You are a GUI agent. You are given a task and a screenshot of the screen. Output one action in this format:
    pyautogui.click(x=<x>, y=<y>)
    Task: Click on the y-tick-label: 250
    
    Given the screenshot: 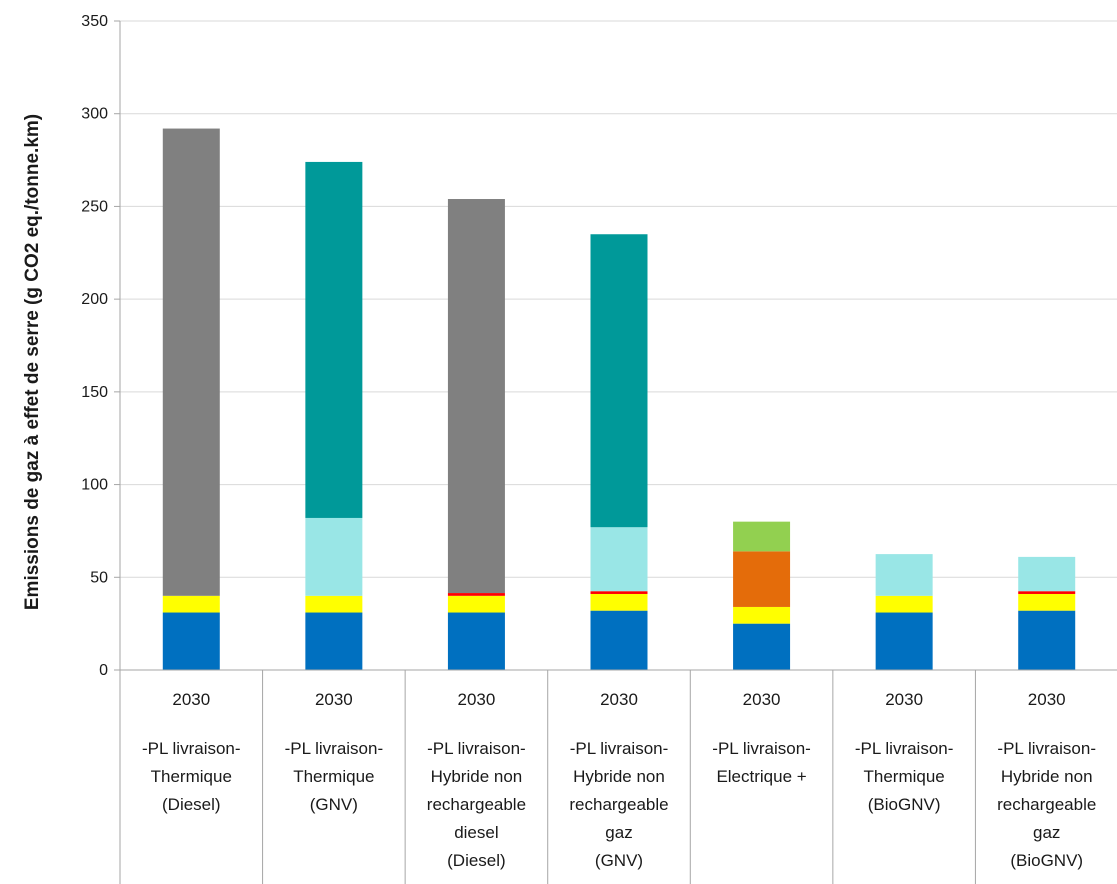 What is the action you would take?
    pyautogui.click(x=94, y=206)
    